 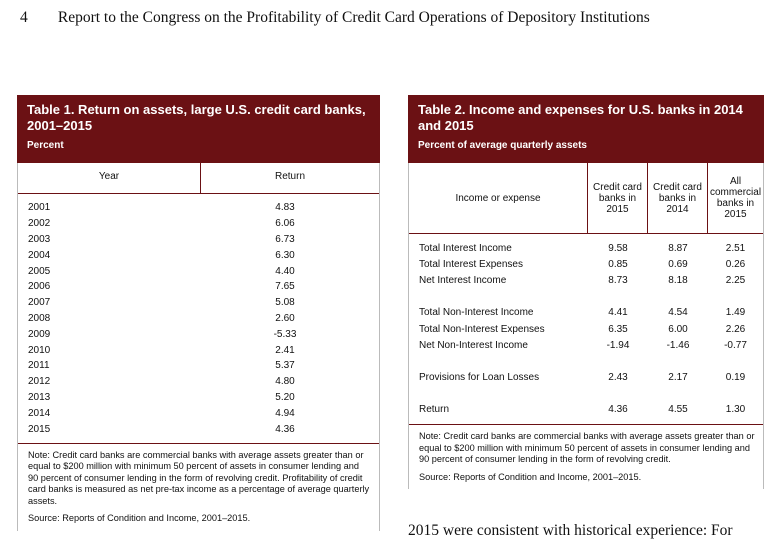 What do you see at coordinates (285, 334) in the screenshot?
I see `return-cell: -5.33` at bounding box center [285, 334].